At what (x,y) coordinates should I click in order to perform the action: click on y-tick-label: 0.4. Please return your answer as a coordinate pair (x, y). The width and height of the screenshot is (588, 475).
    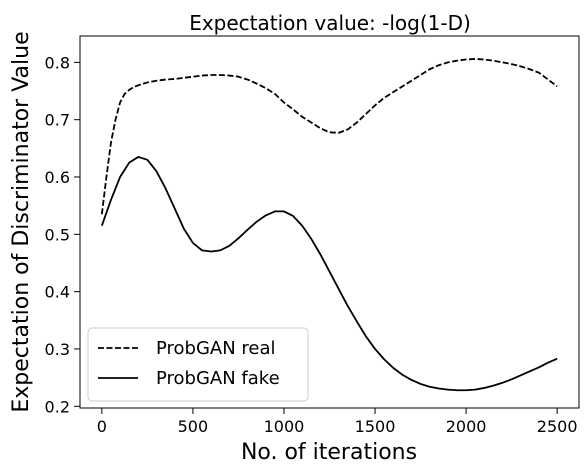
    Looking at the image, I should click on (57, 292).